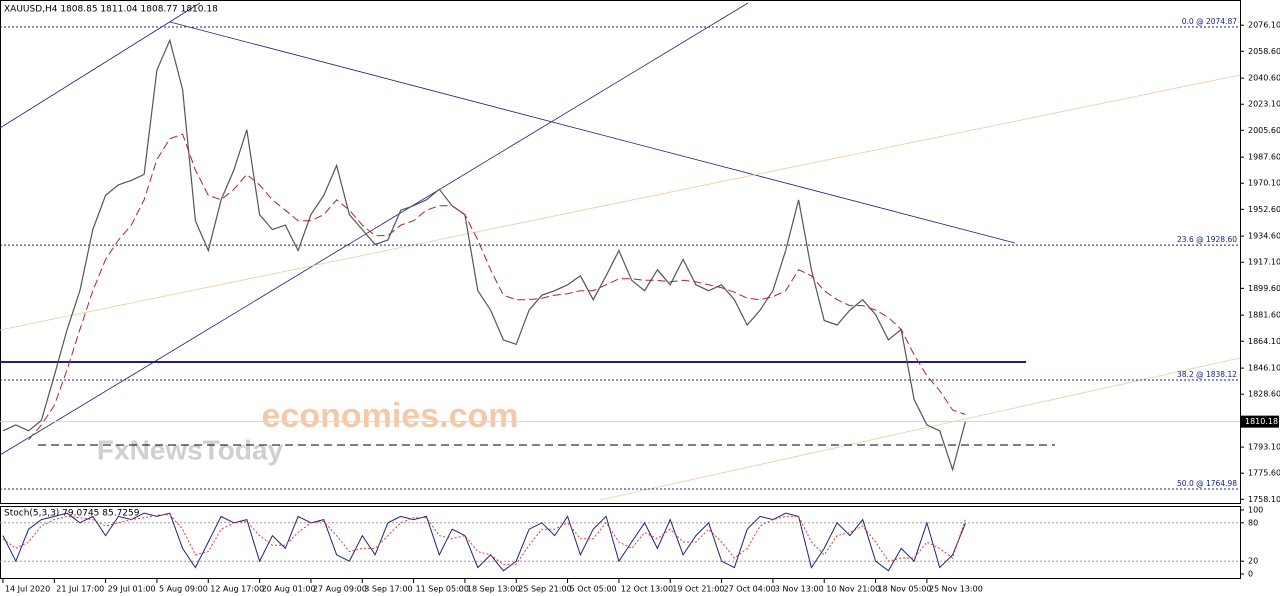  Describe the element at coordinates (956, 589) in the screenshot. I see `x-tick-label: 25 Nov 13:00` at that location.